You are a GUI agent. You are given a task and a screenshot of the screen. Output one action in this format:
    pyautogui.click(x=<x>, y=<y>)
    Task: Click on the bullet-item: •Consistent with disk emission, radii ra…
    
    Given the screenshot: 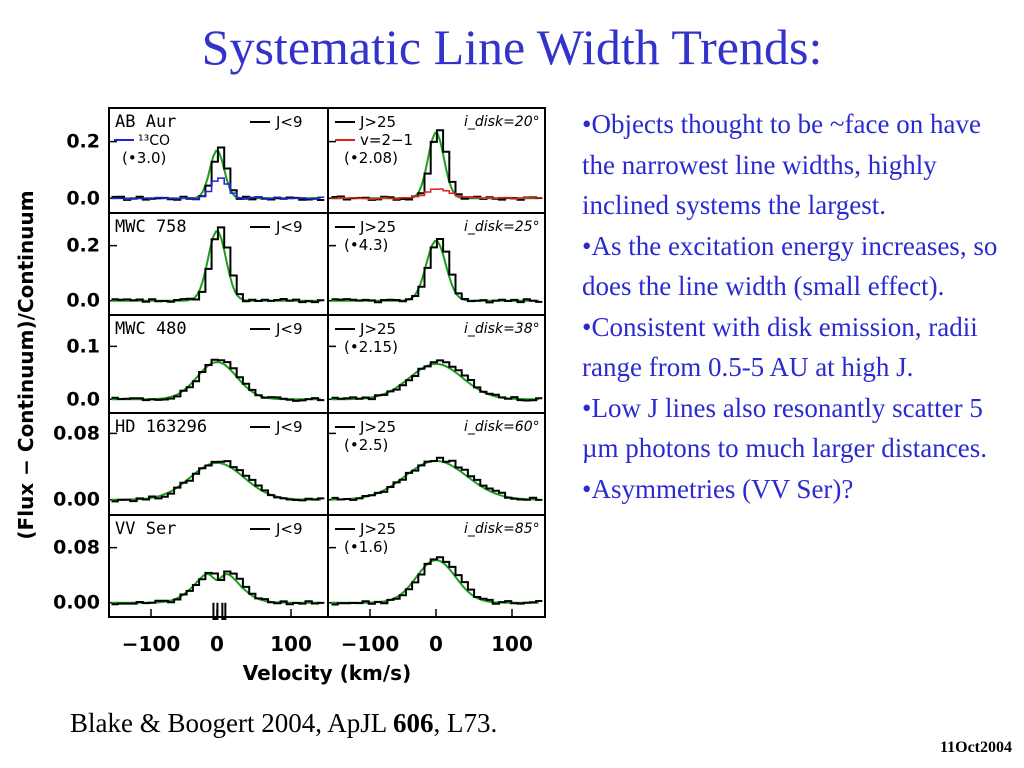 What is the action you would take?
    pyautogui.click(x=780, y=347)
    